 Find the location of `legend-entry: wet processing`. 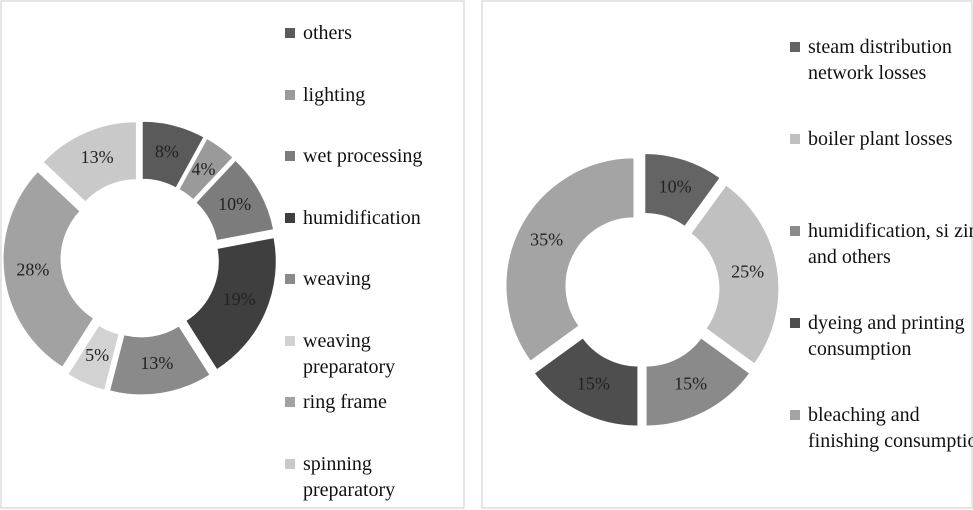

legend-entry: wet processing is located at coordinates (374, 156).